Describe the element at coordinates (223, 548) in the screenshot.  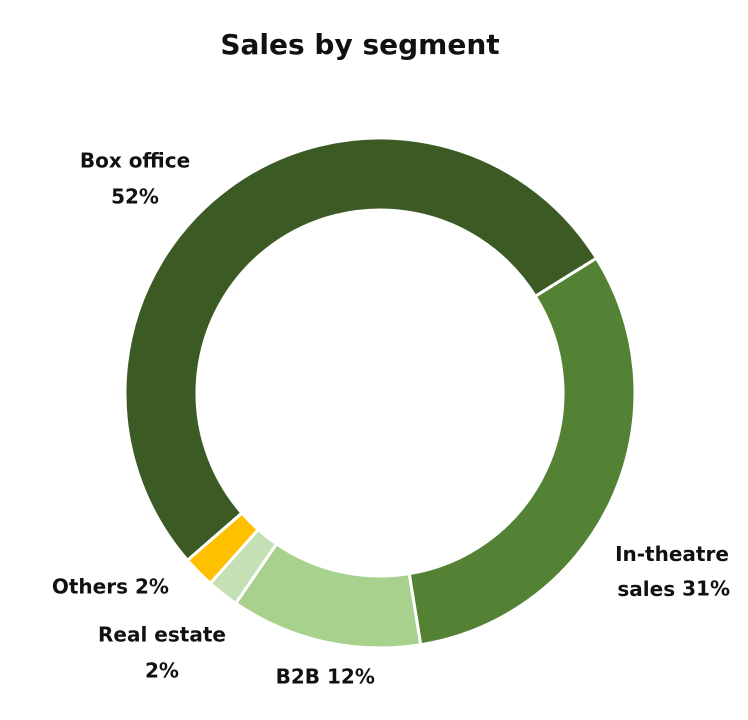
I see `donut-segment` at that location.